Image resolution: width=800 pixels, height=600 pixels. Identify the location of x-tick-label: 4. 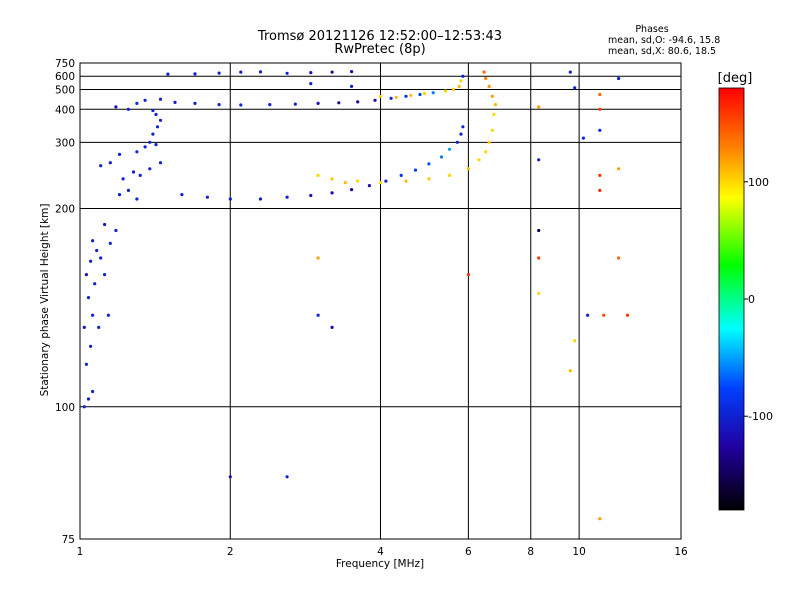
(380, 552).